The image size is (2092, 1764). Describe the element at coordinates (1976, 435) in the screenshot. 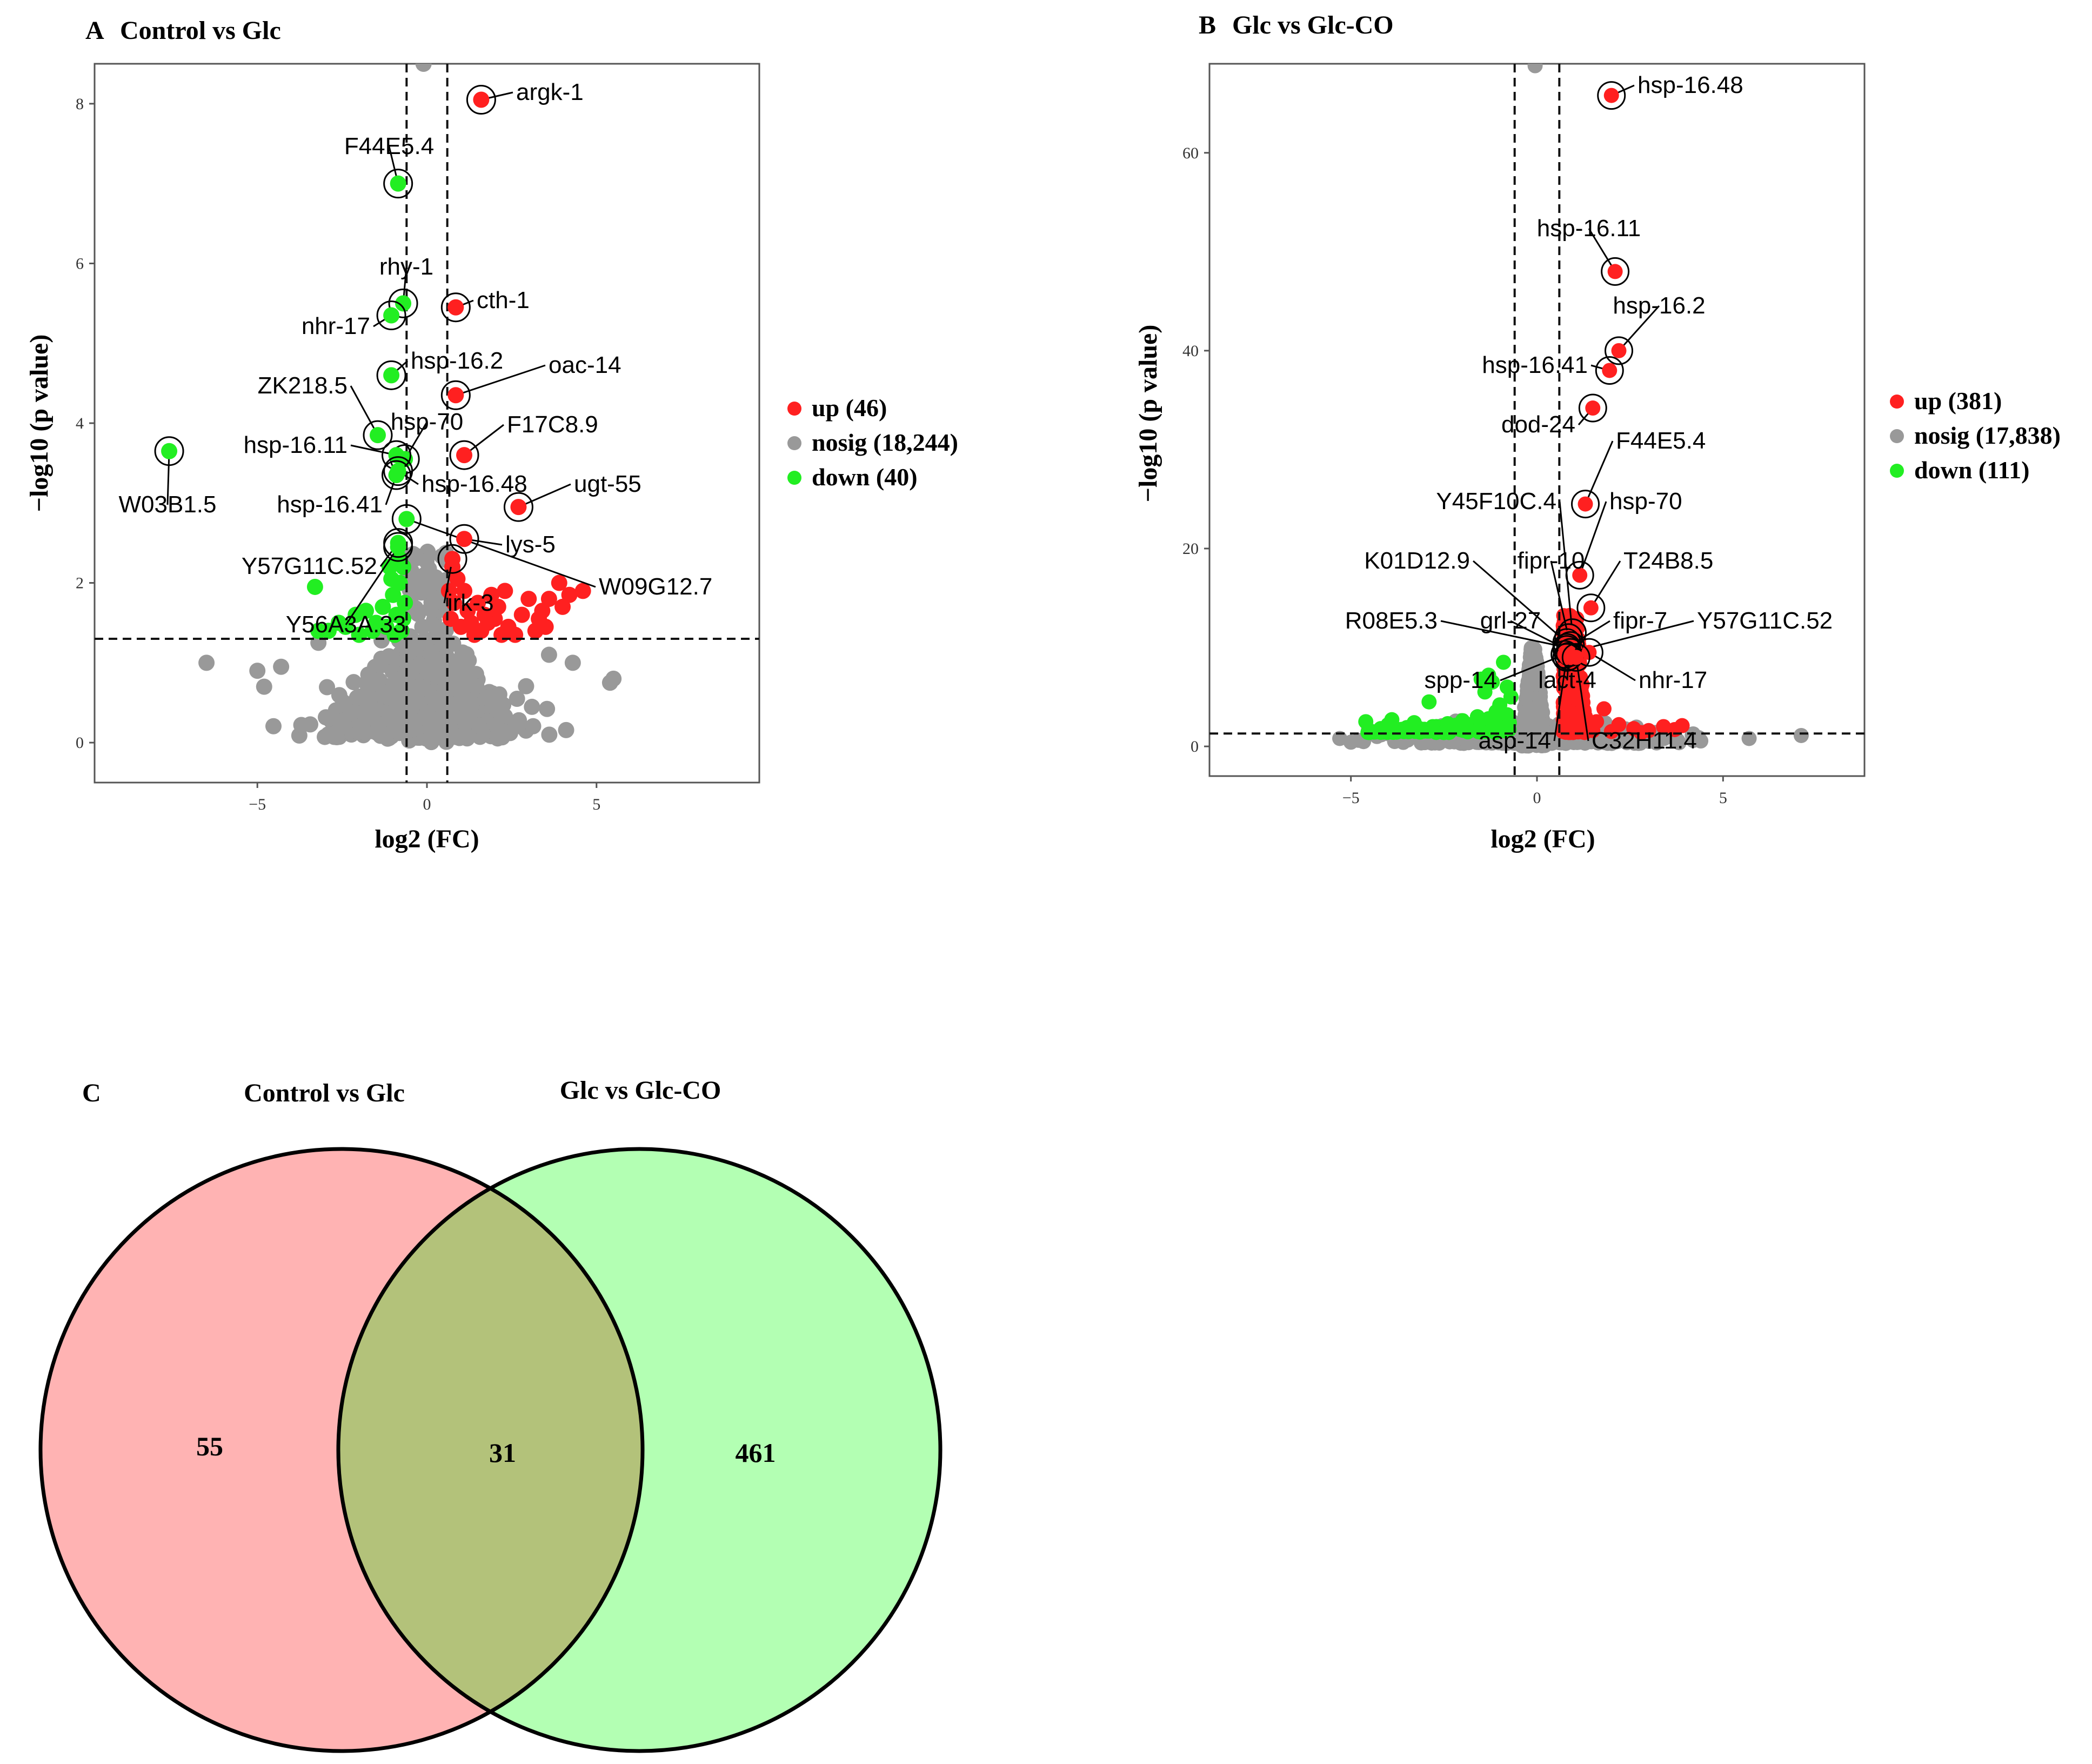

I see `panel-b-legend: up (381) nosig (17,838) down (111)` at that location.